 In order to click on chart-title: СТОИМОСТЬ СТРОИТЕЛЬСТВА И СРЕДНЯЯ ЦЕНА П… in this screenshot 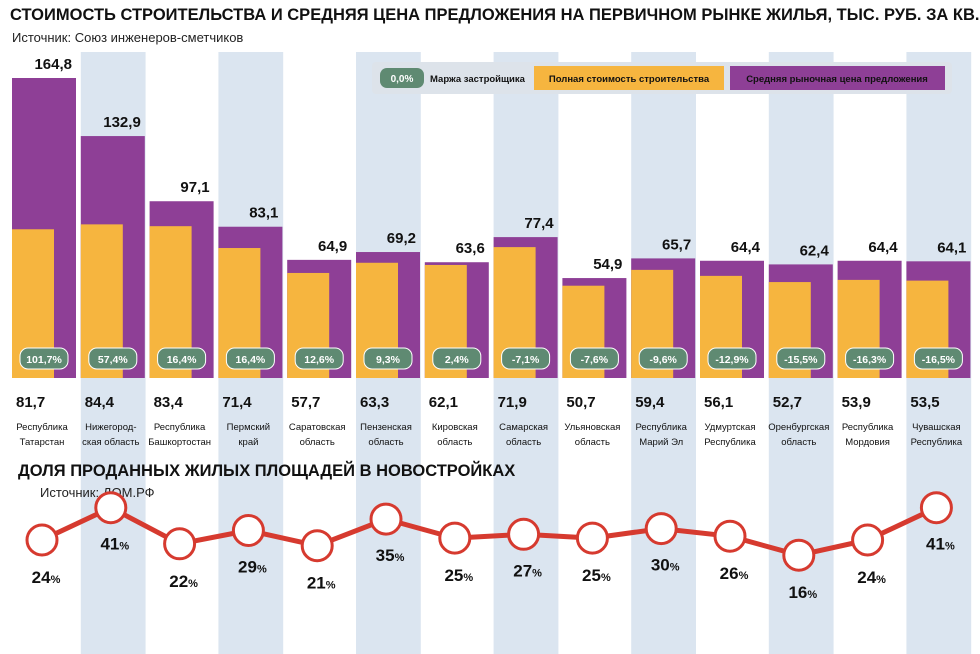, I will do `click(495, 15)`.